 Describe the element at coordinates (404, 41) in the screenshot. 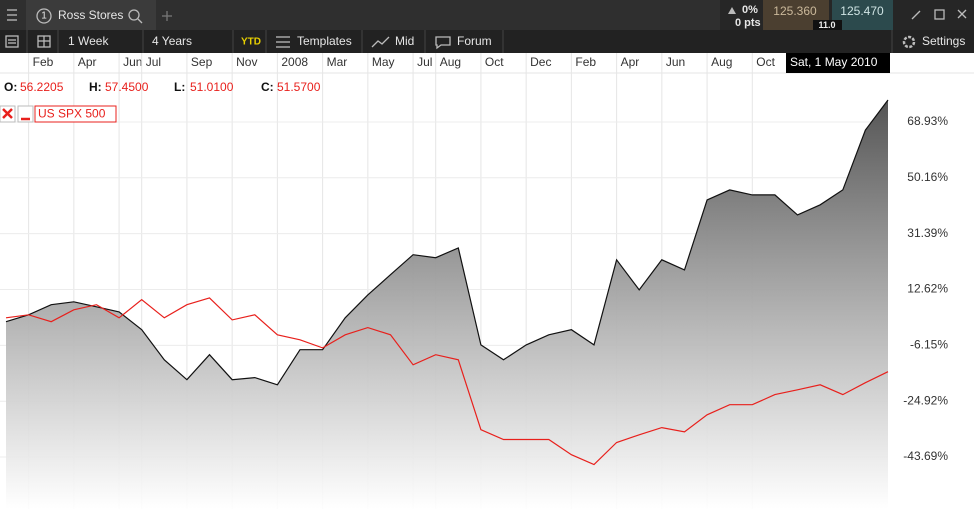

I see `menu-item: Mid` at that location.